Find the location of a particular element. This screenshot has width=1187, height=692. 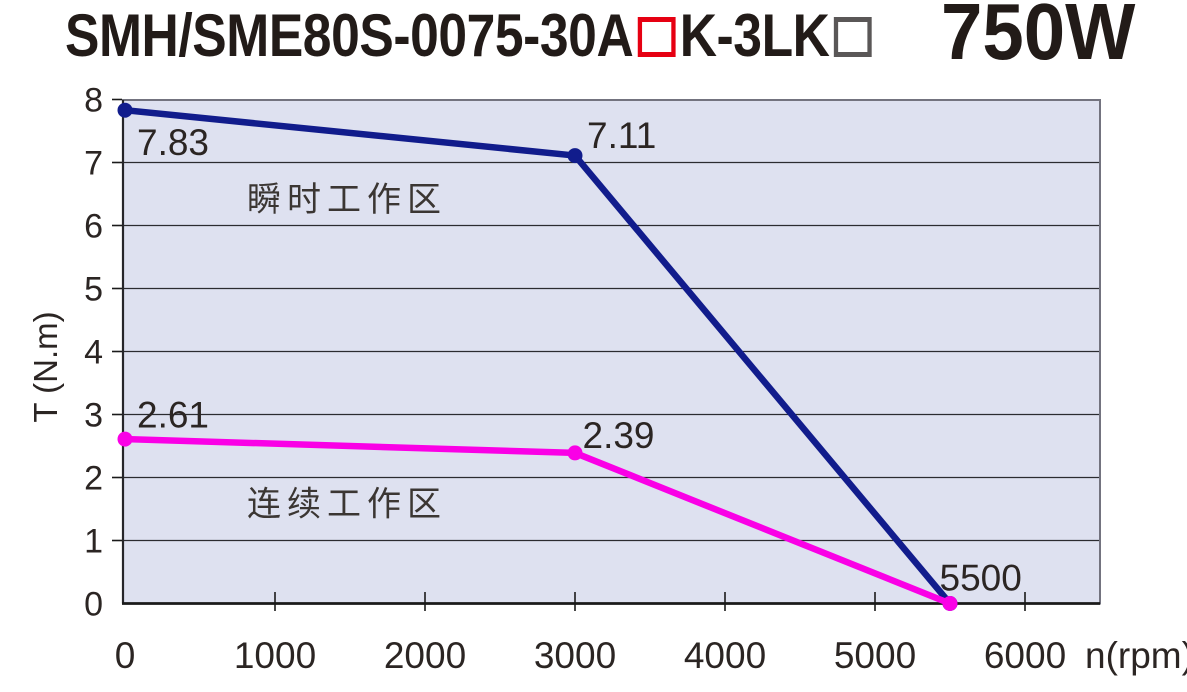

model-option-box-red is located at coordinates (656, 37).